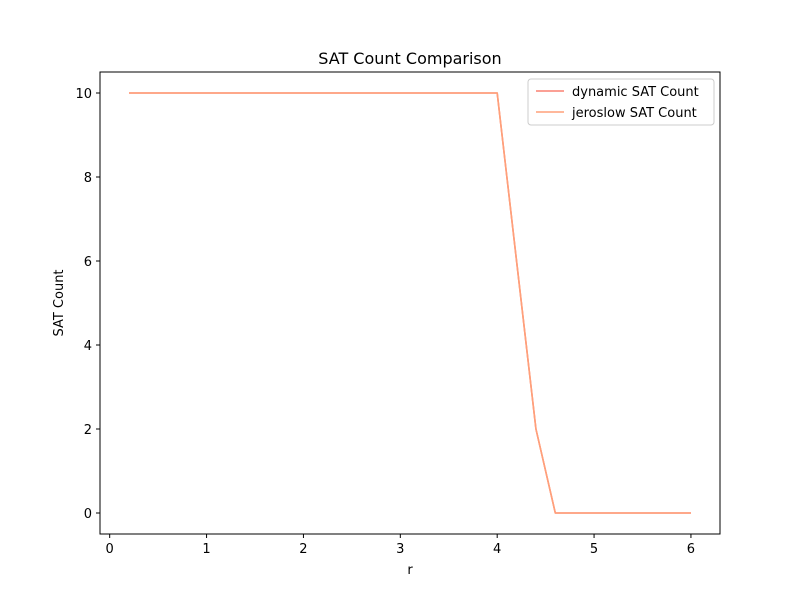 This screenshot has width=800, height=600. I want to click on y-tick-label: 0, so click(88, 514).